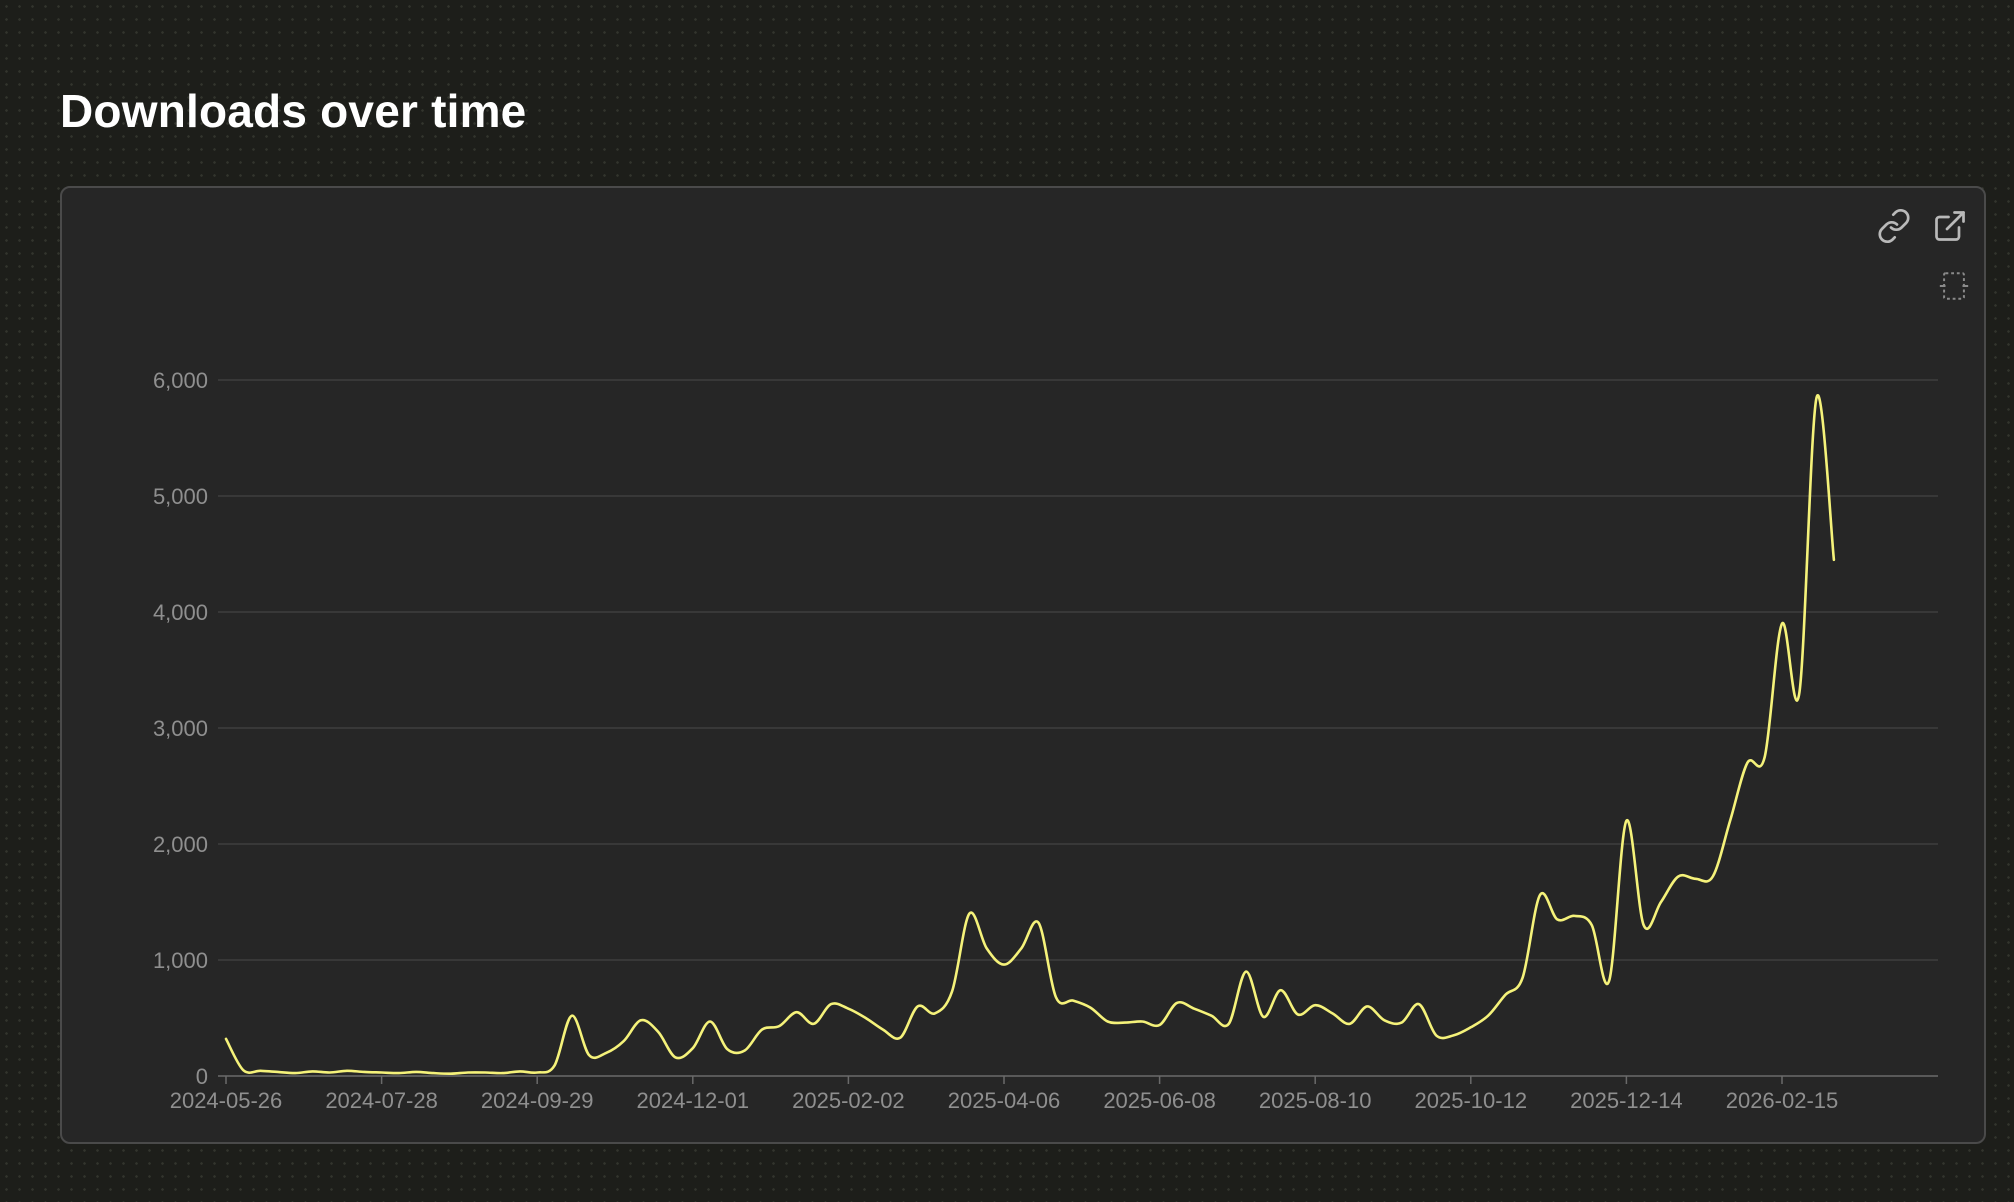 This screenshot has width=2014, height=1202. I want to click on x-tick-label: 2025-04-06, so click(1004, 1100).